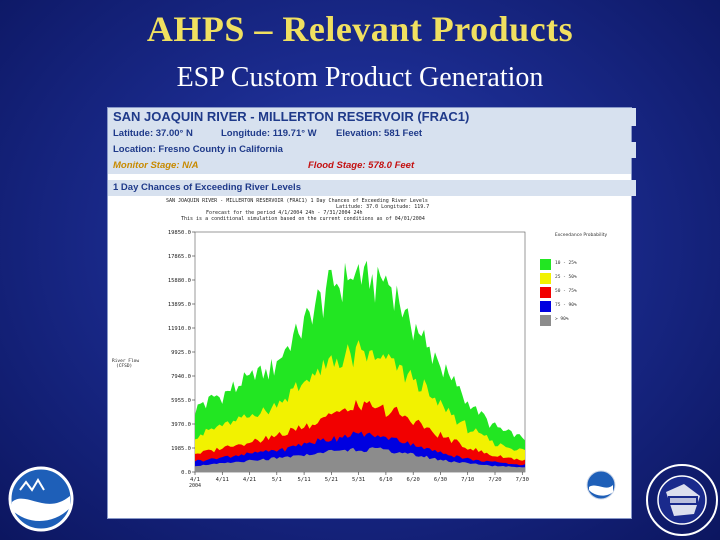 The height and width of the screenshot is (540, 720). I want to click on noaa-logo, so click(41, 499).